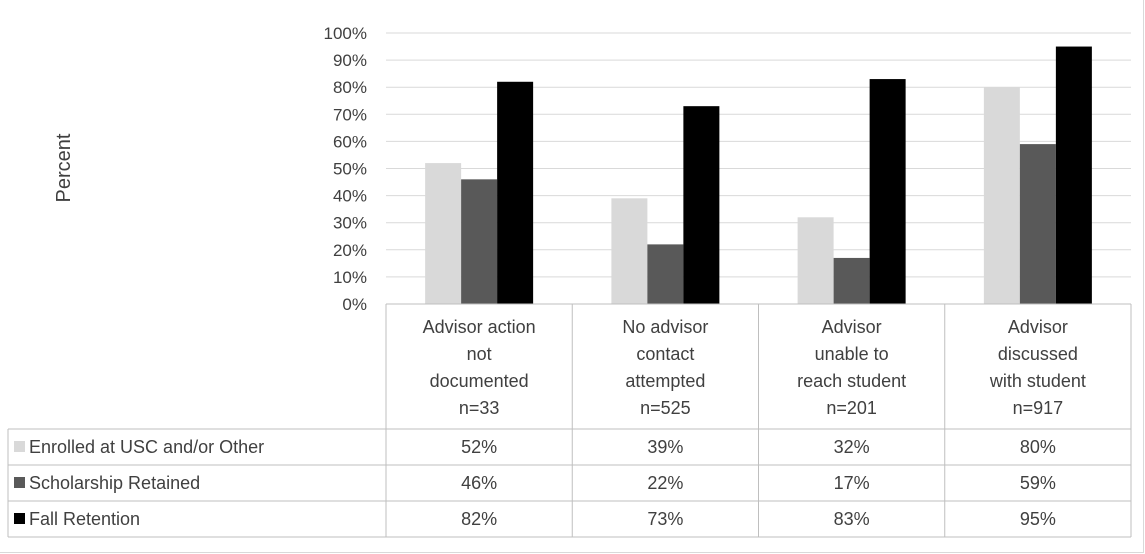 This screenshot has height=554, width=1145. Describe the element at coordinates (350, 141) in the screenshot. I see `y-tick-label: 60%` at that location.